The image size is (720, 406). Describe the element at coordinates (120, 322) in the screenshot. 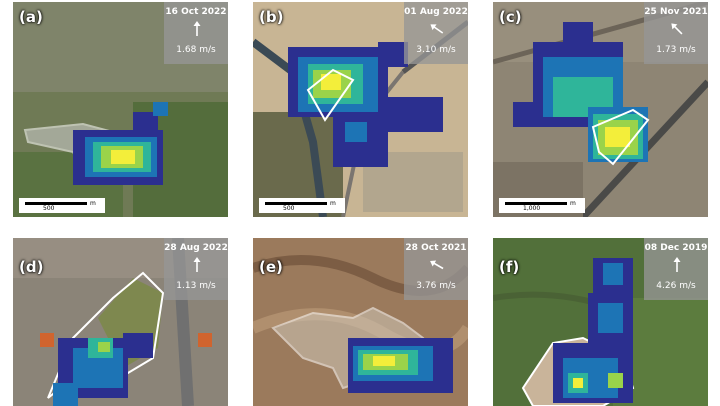

I see `panel-d: (d) 28 Aug 2022 1.13 m/s` at that location.